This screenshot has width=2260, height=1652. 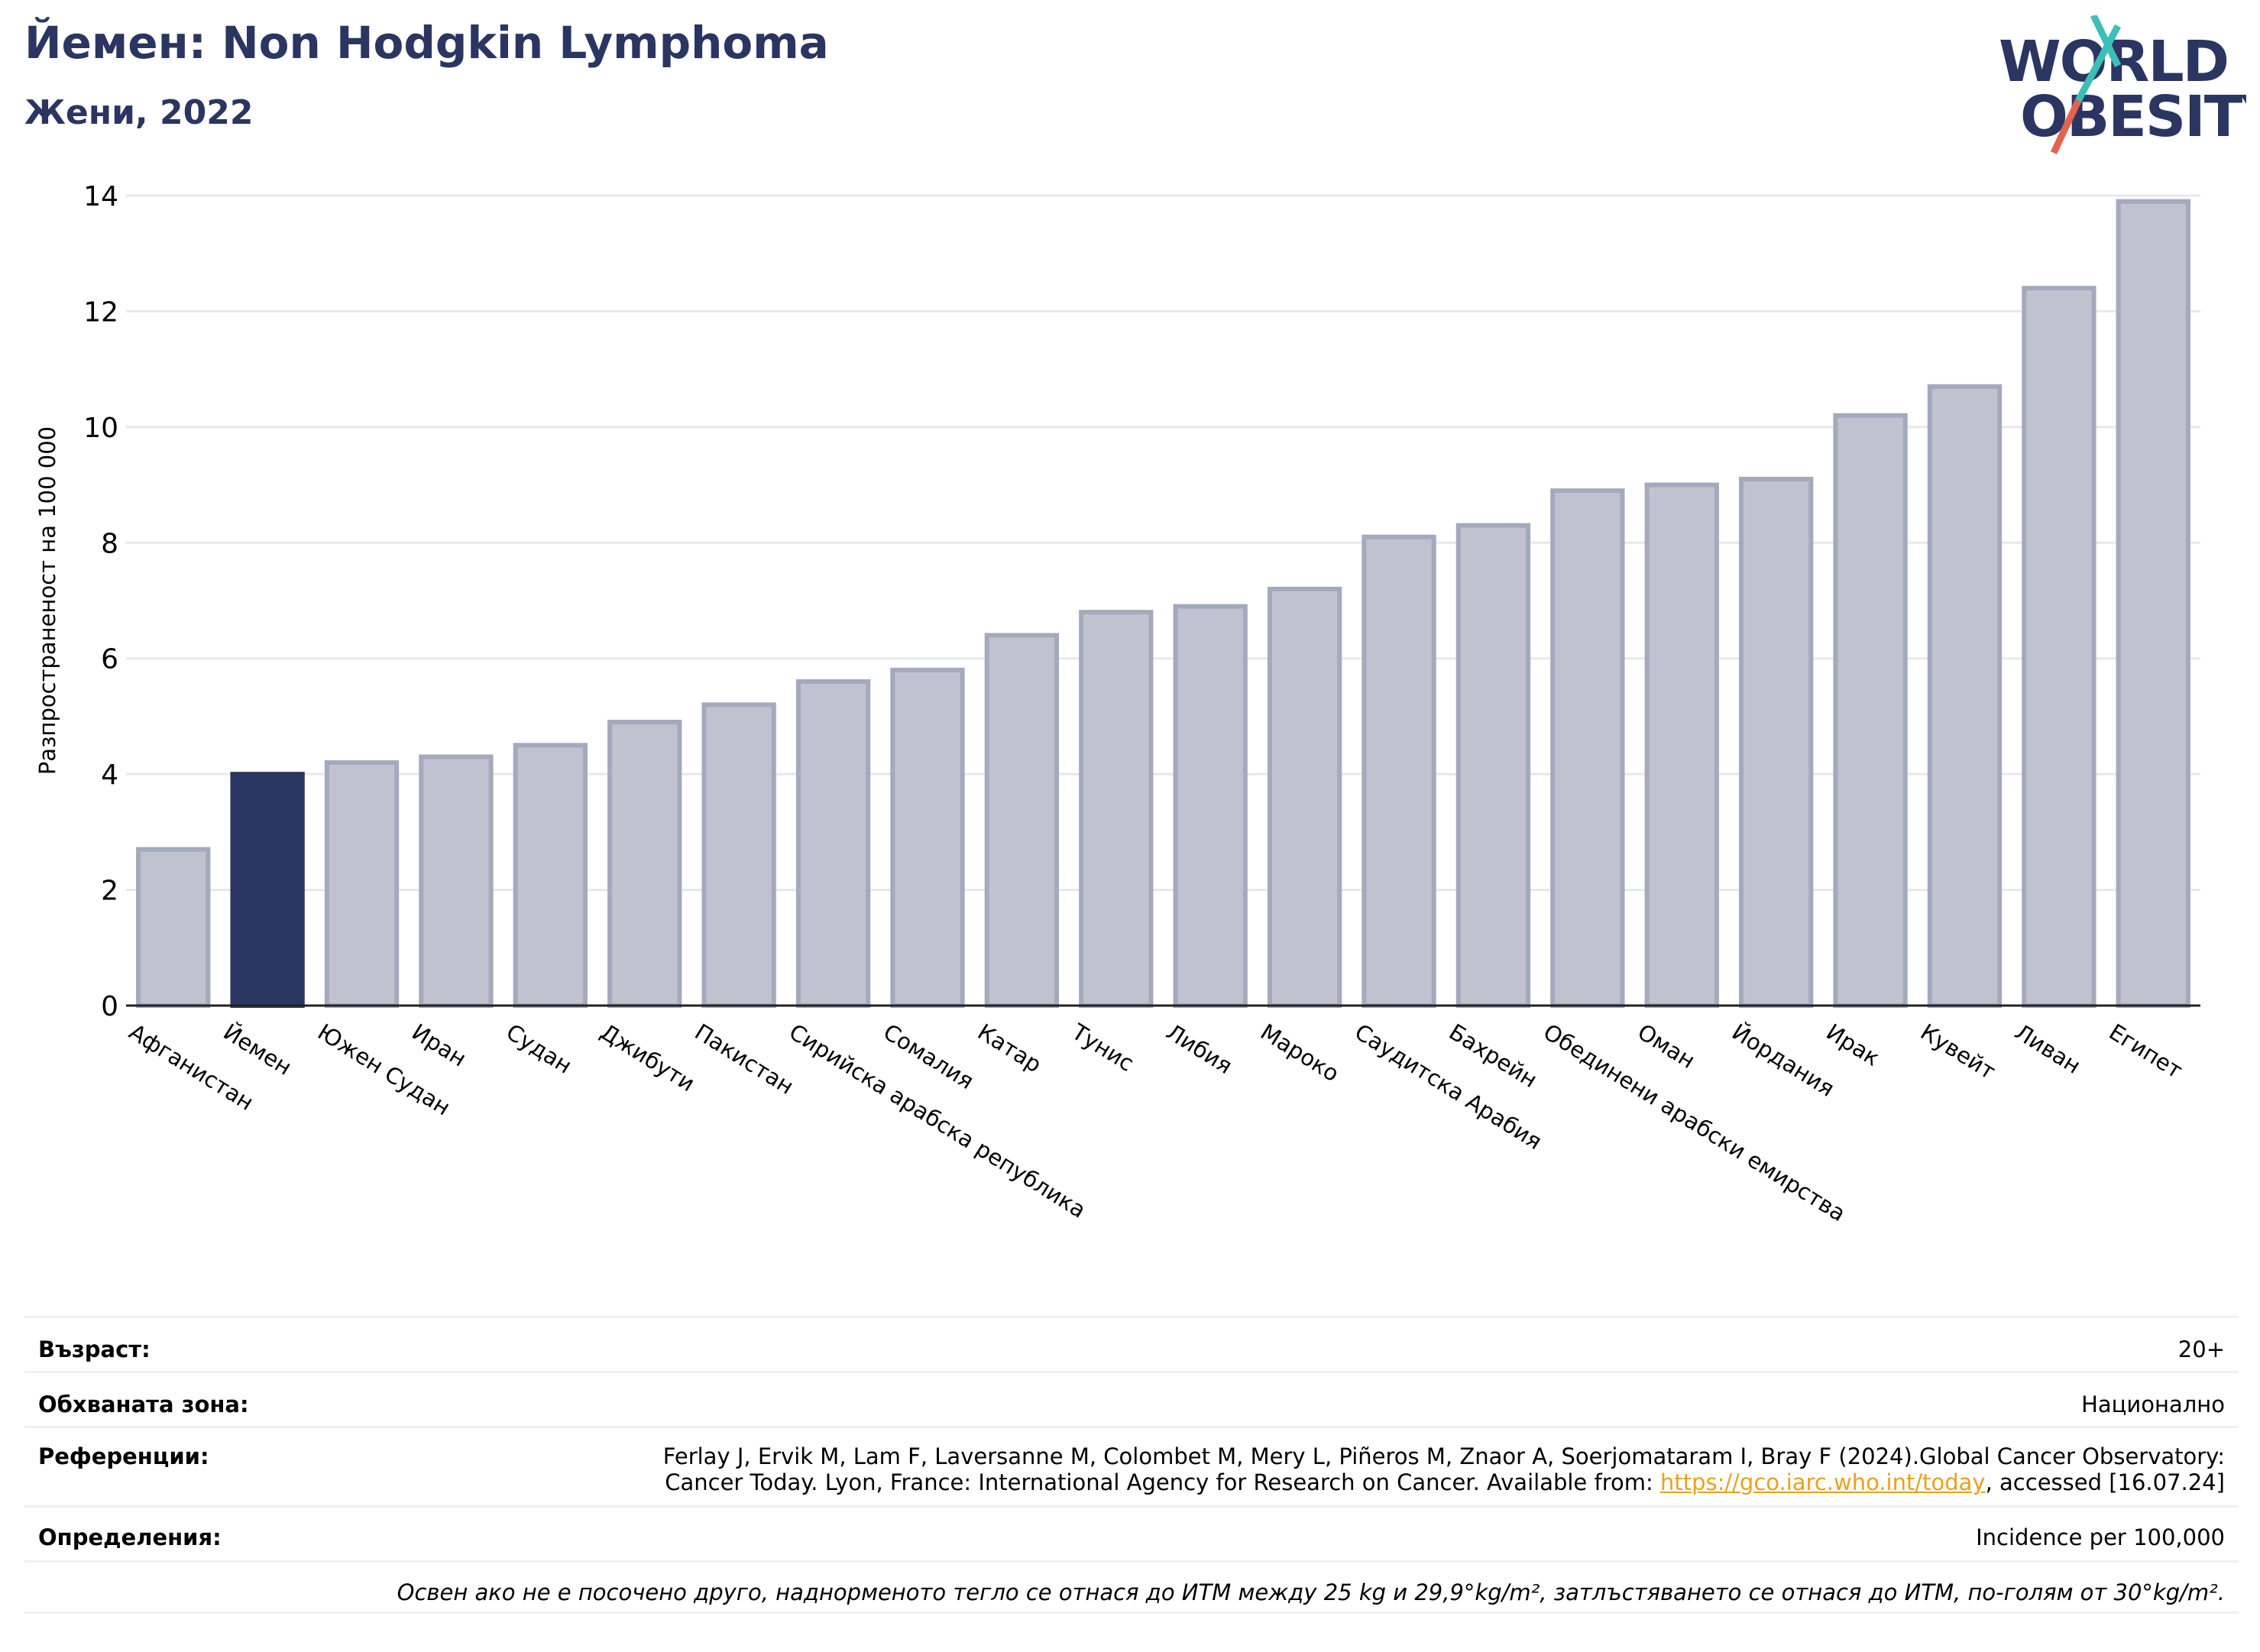 What do you see at coordinates (2105, 1482) in the screenshot?
I see `reference-accessed: , accessed [16.07.24]` at bounding box center [2105, 1482].